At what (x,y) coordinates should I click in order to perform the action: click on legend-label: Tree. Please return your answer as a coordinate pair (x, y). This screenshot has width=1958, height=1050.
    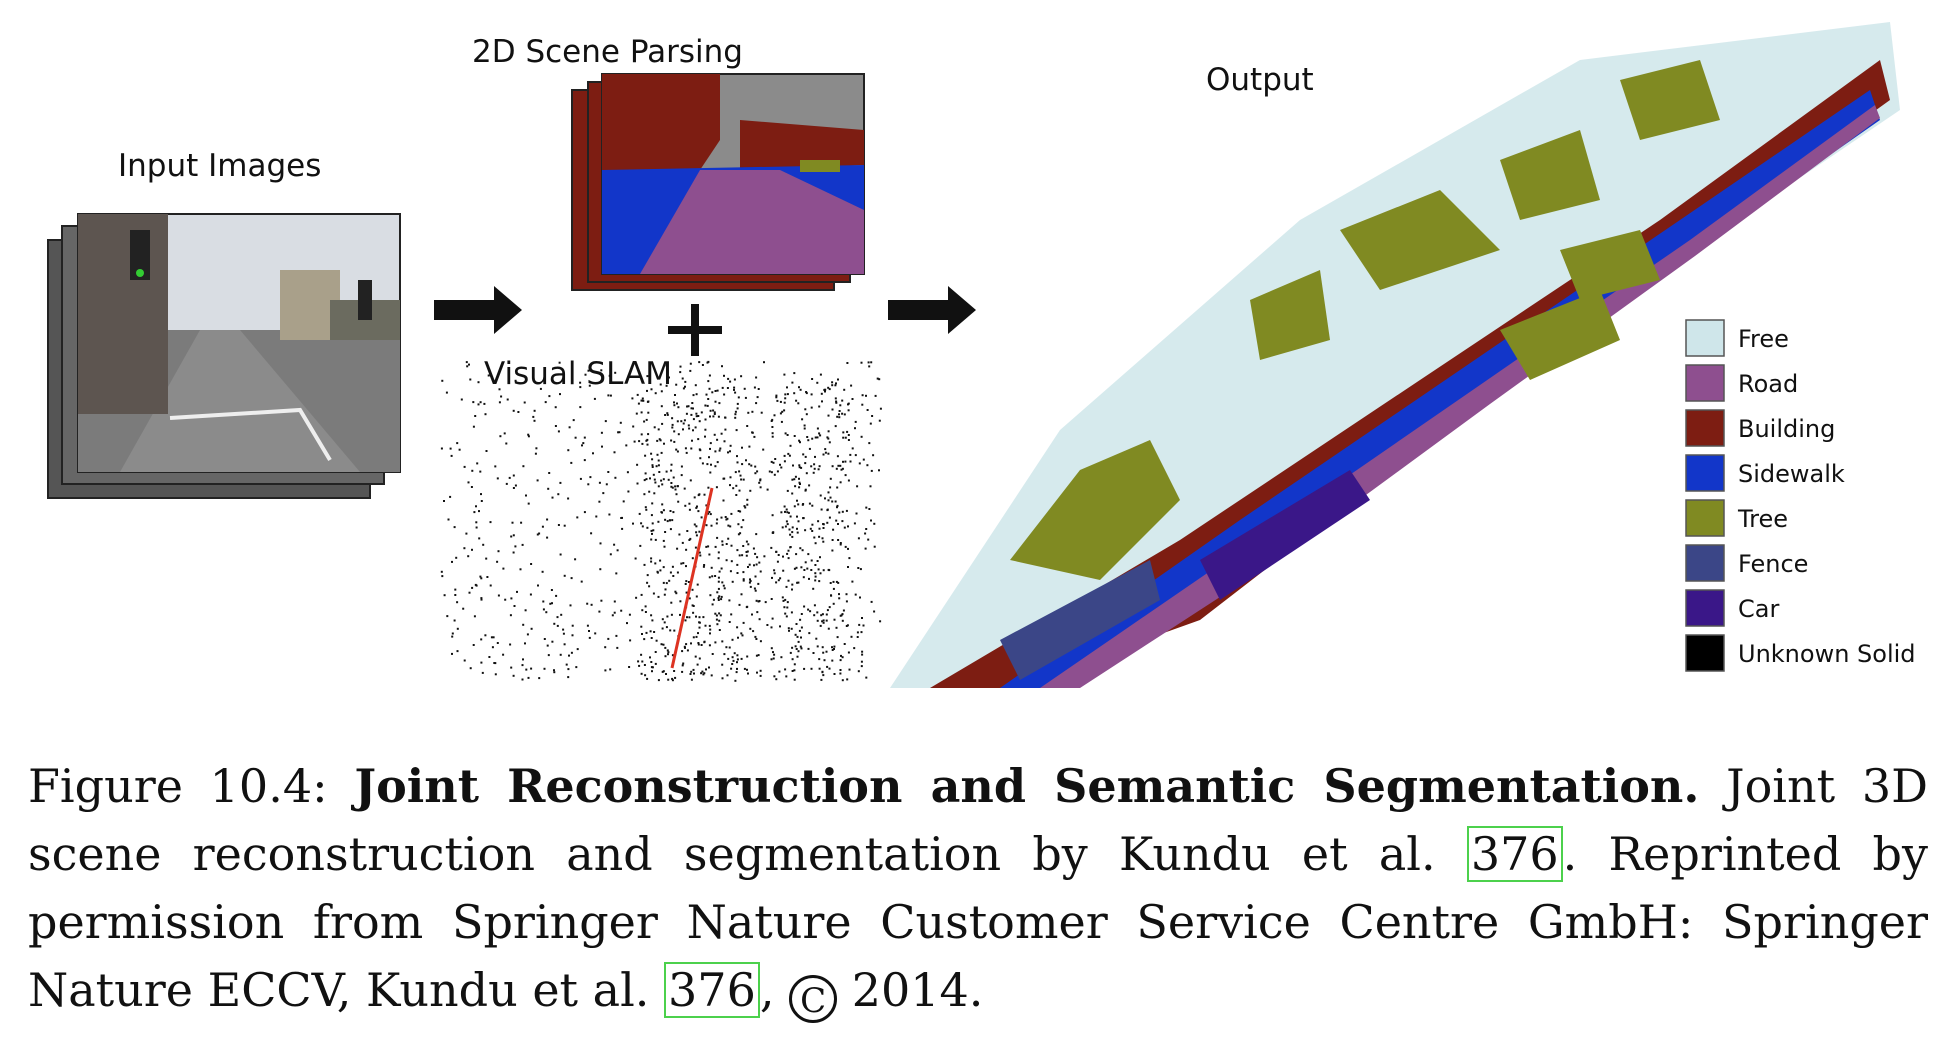
    Looking at the image, I should click on (1762, 519).